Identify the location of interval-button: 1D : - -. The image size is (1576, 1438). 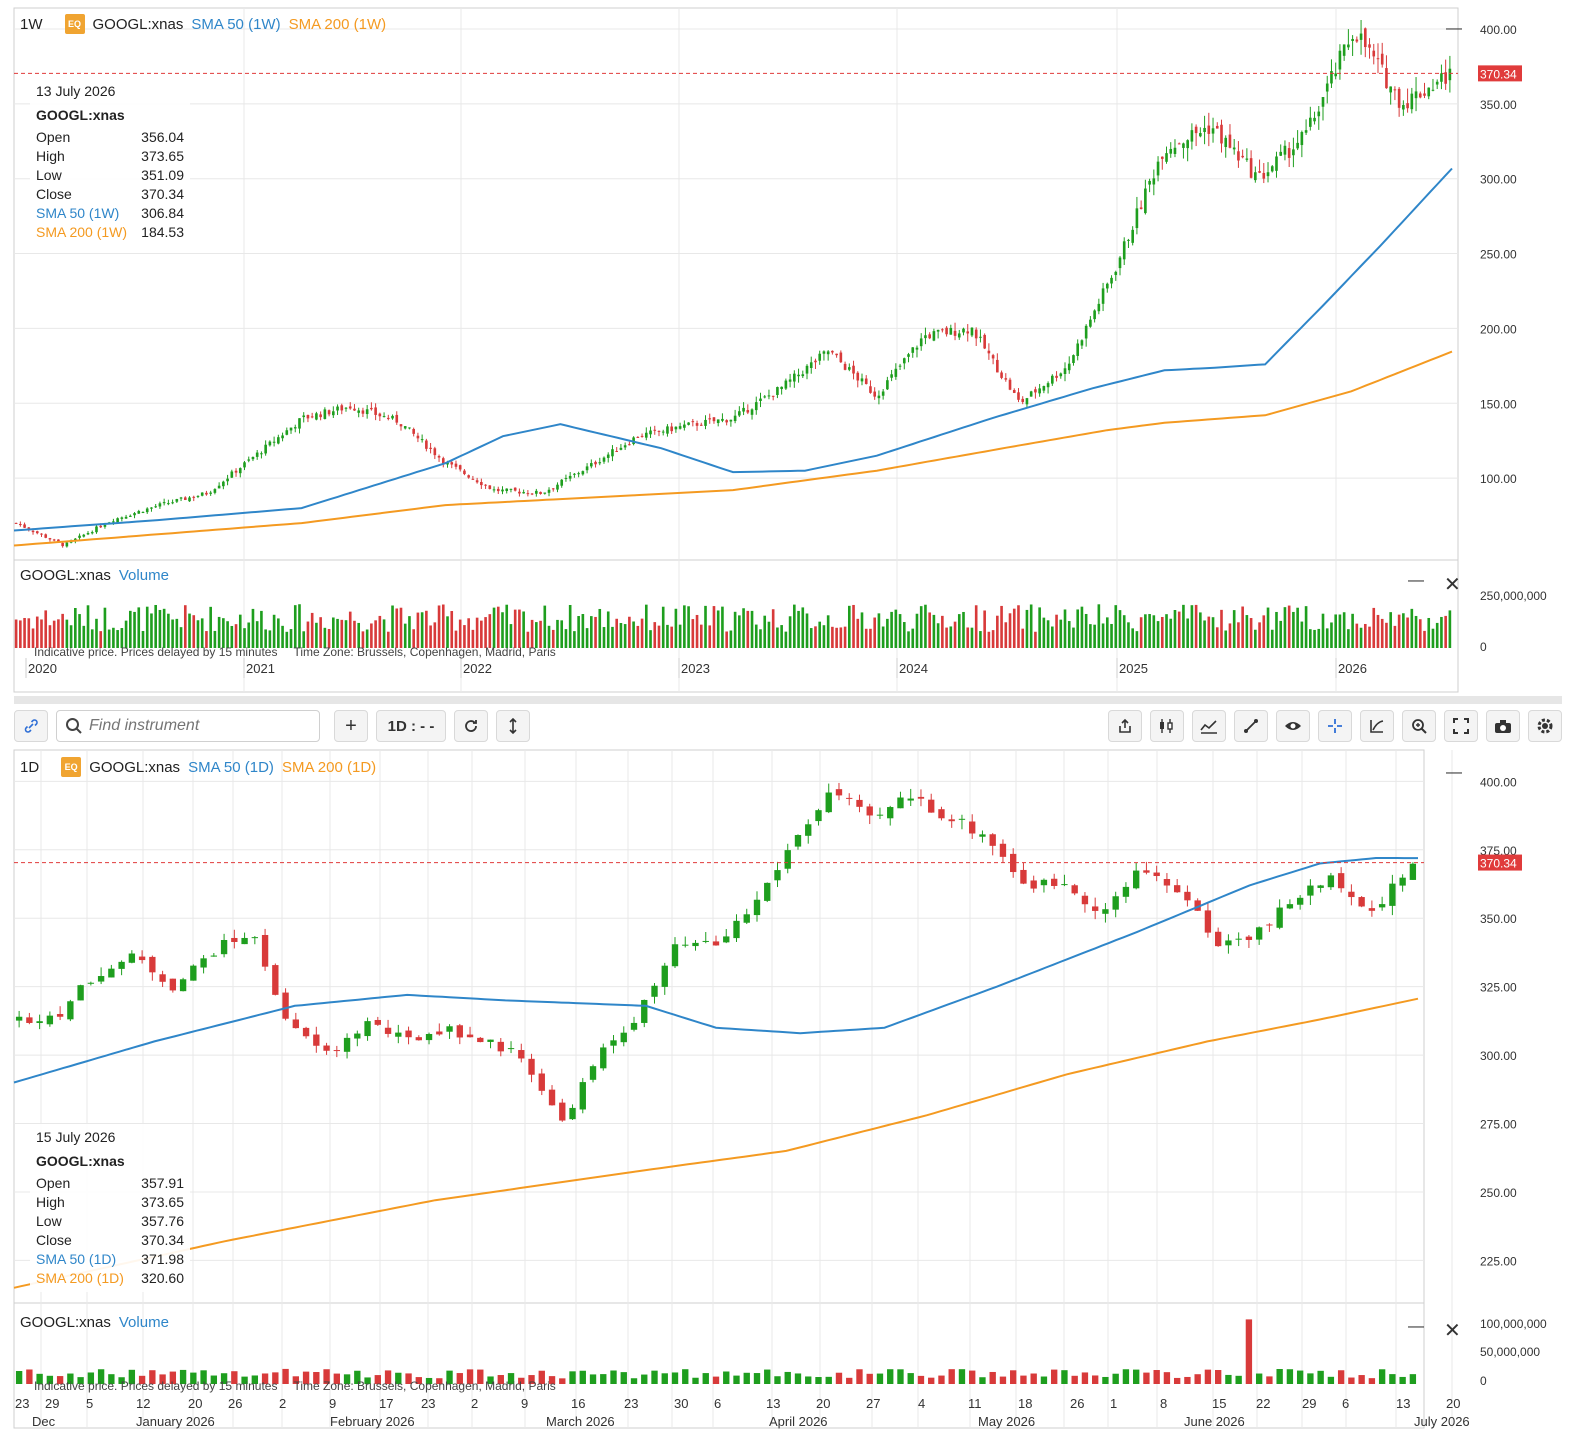
(411, 726).